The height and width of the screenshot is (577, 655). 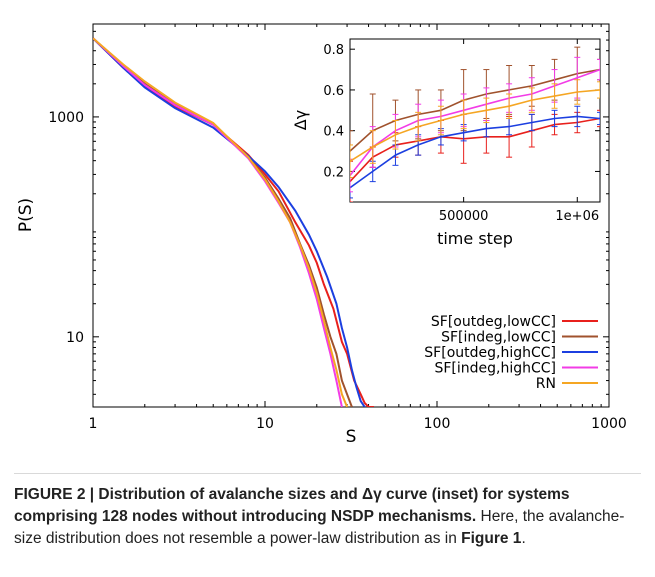 I want to click on inset-line-SF[indeg,lowCC], so click(x=475, y=110).